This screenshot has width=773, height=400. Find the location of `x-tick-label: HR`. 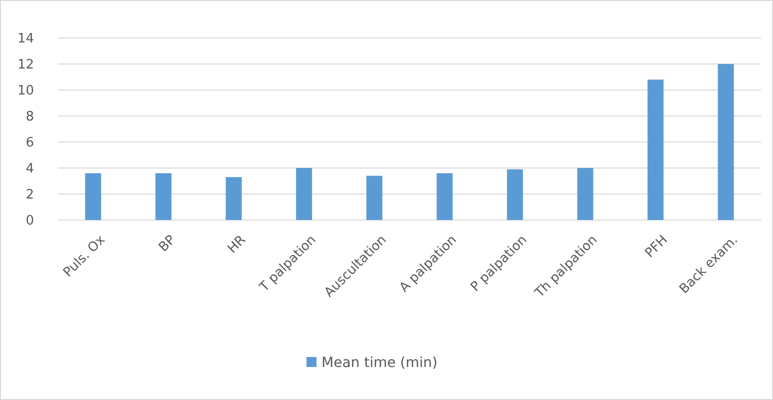

x-tick-label: HR is located at coordinates (237, 244).